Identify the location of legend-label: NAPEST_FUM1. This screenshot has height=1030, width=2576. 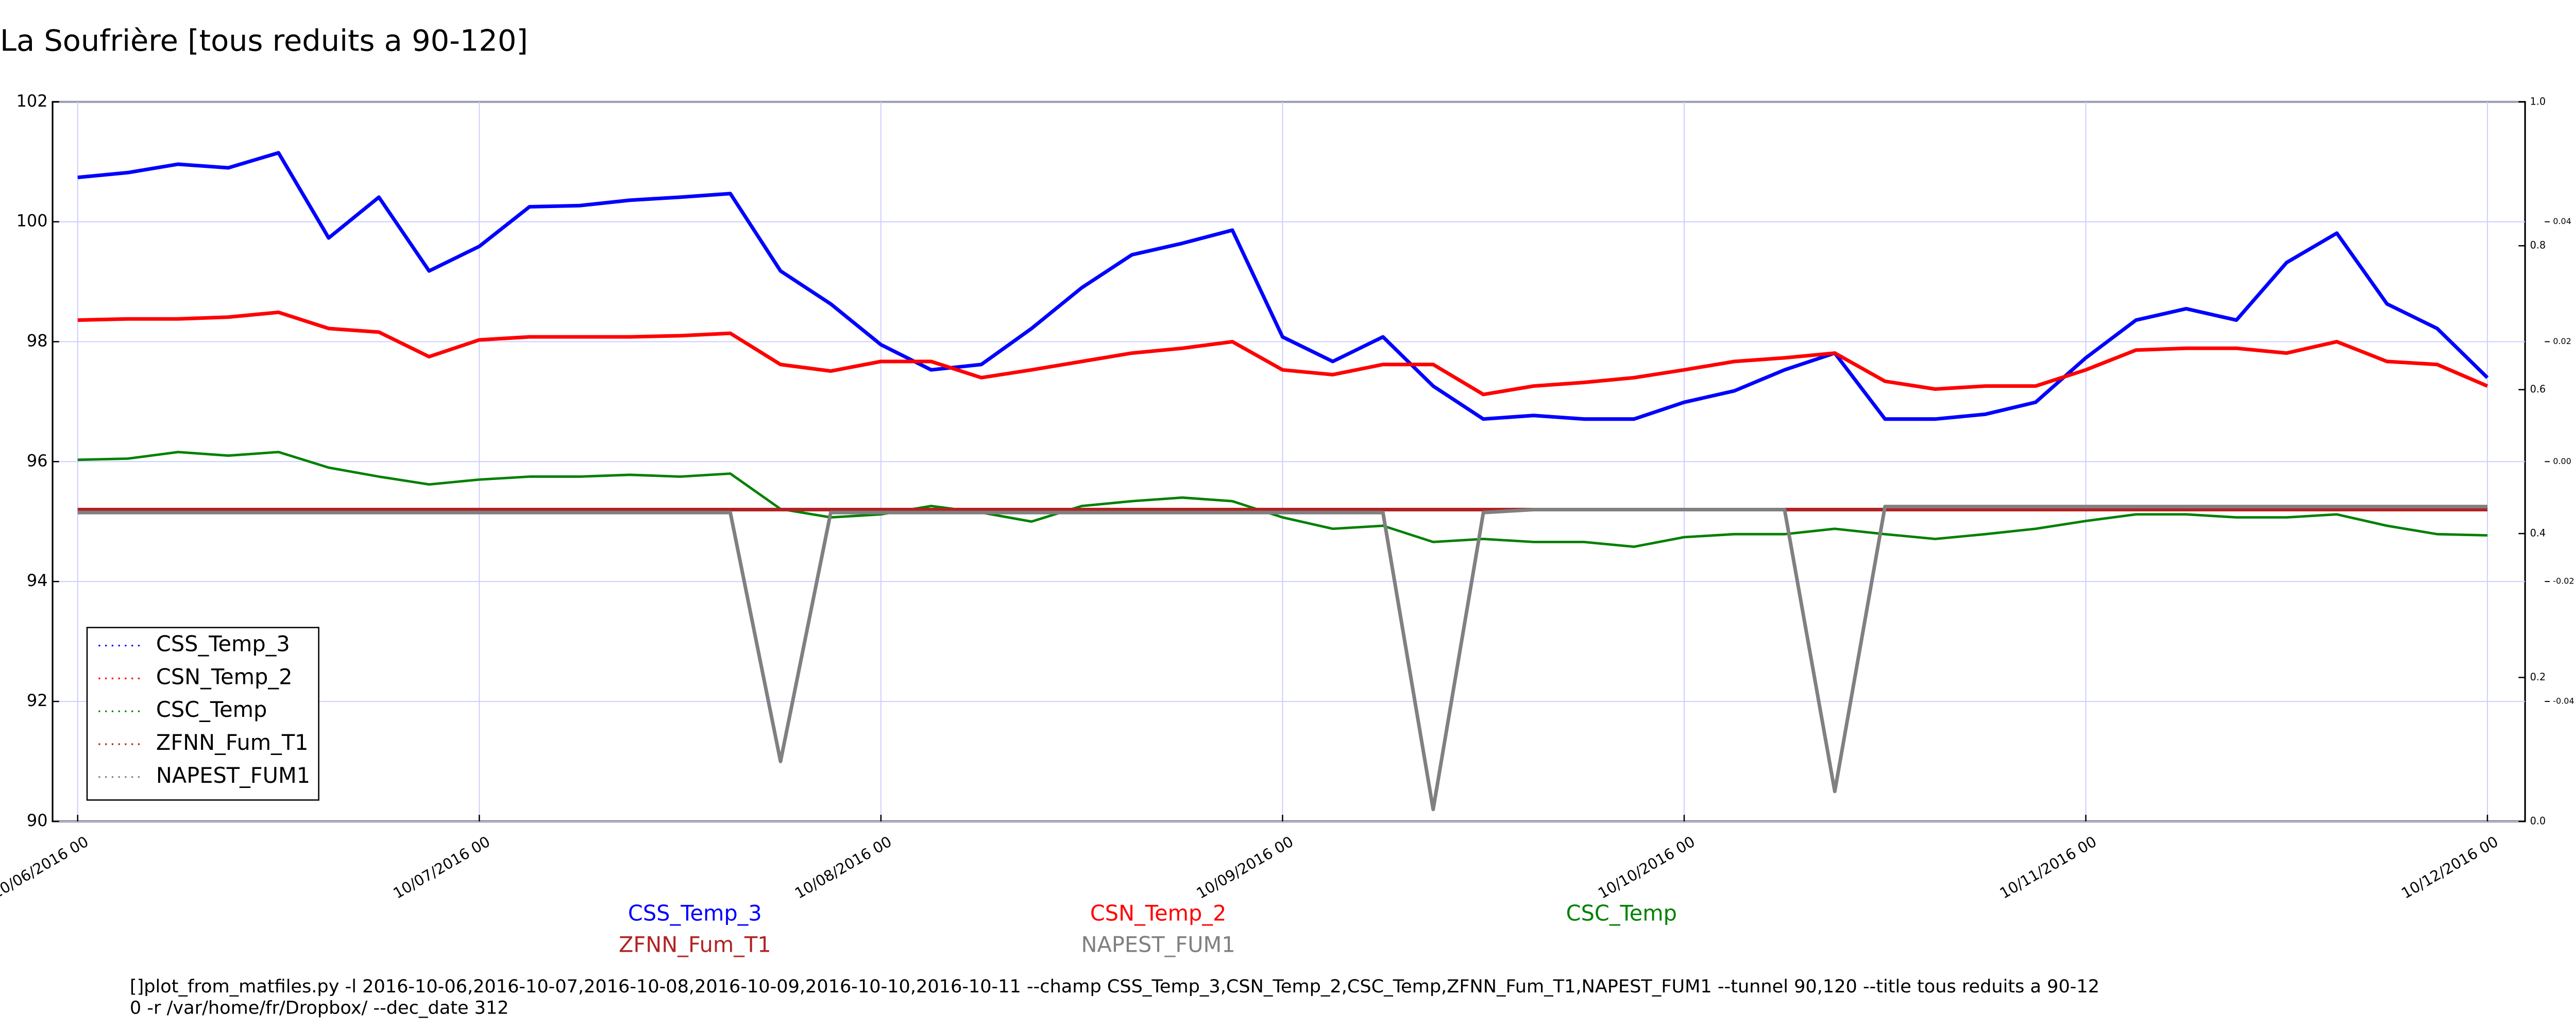
(233, 775).